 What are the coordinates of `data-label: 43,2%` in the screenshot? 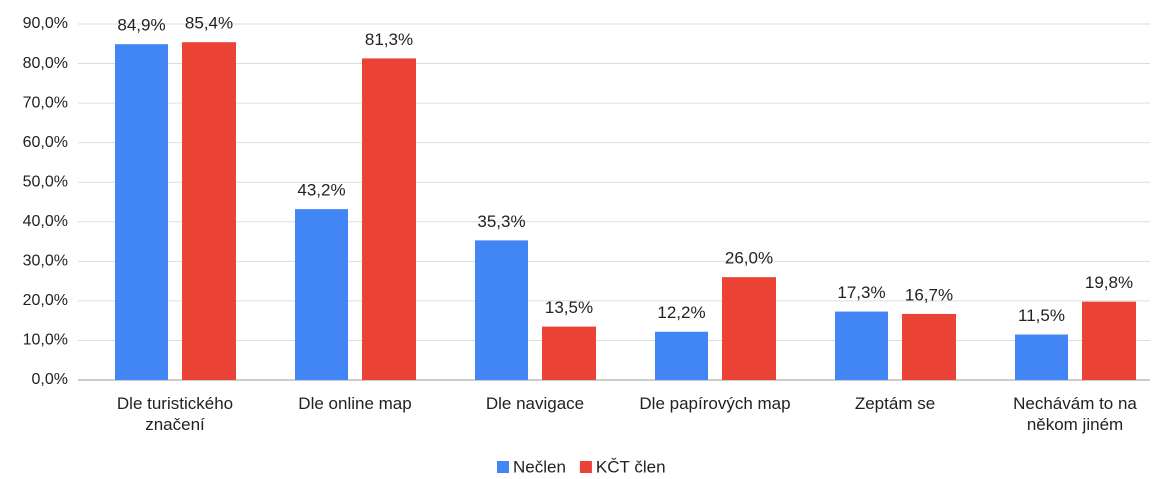 It's located at (321, 190).